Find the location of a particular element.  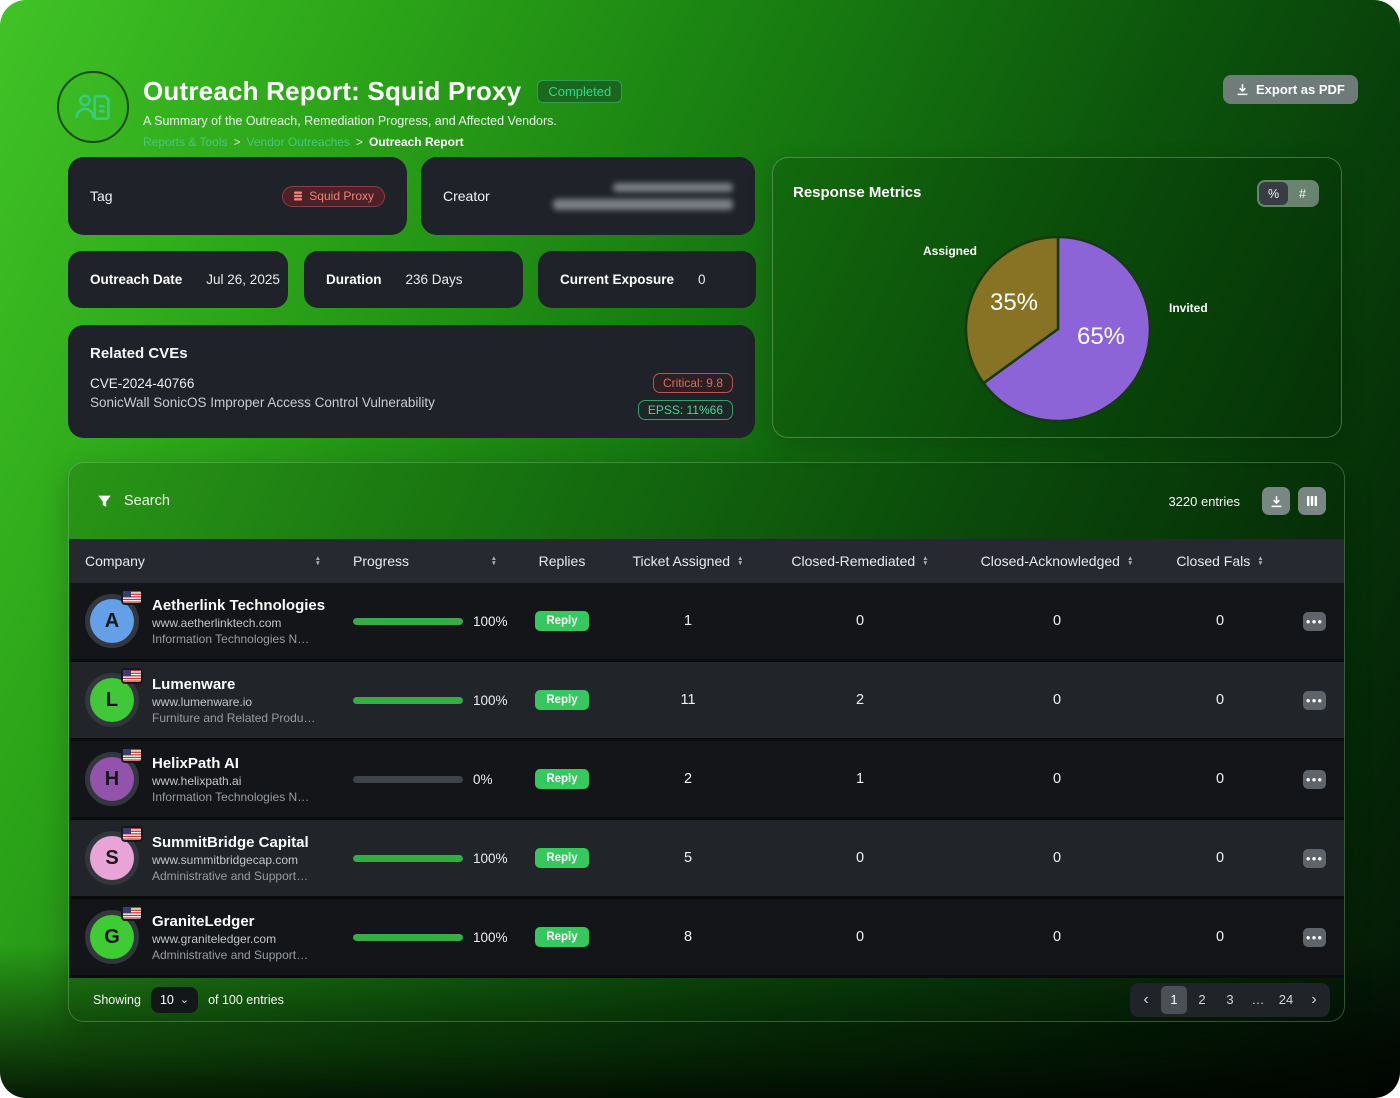

table-row: H HelixPath AI www.helixpath.ai is located at coordinates (706, 780).